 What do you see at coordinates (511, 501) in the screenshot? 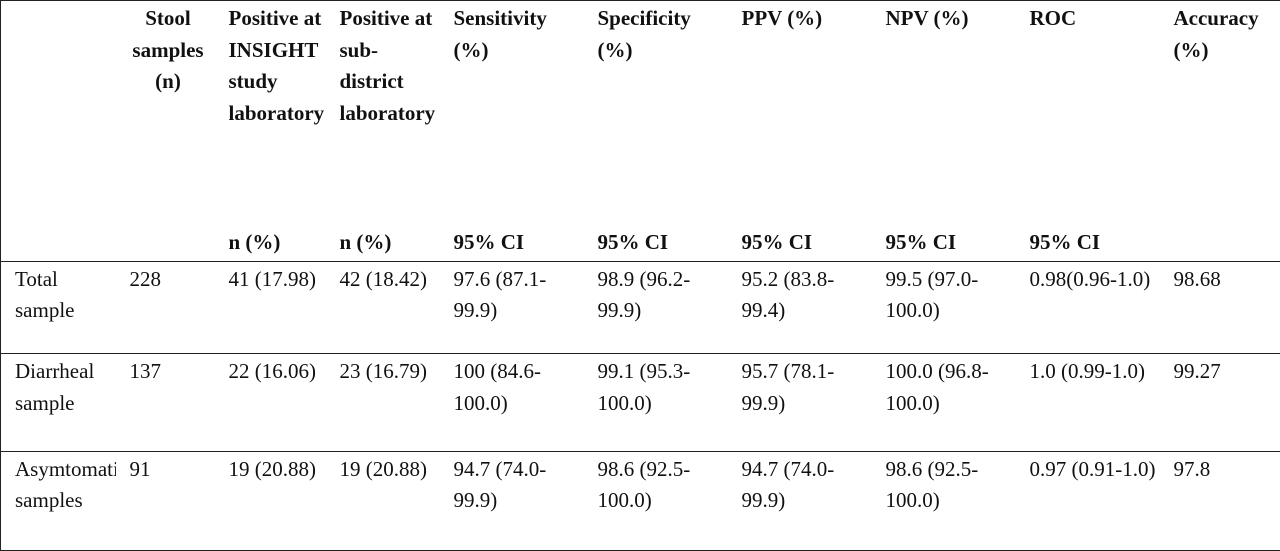
I see `cell-sensitivity: 94.7 (74.0-99.9)` at bounding box center [511, 501].